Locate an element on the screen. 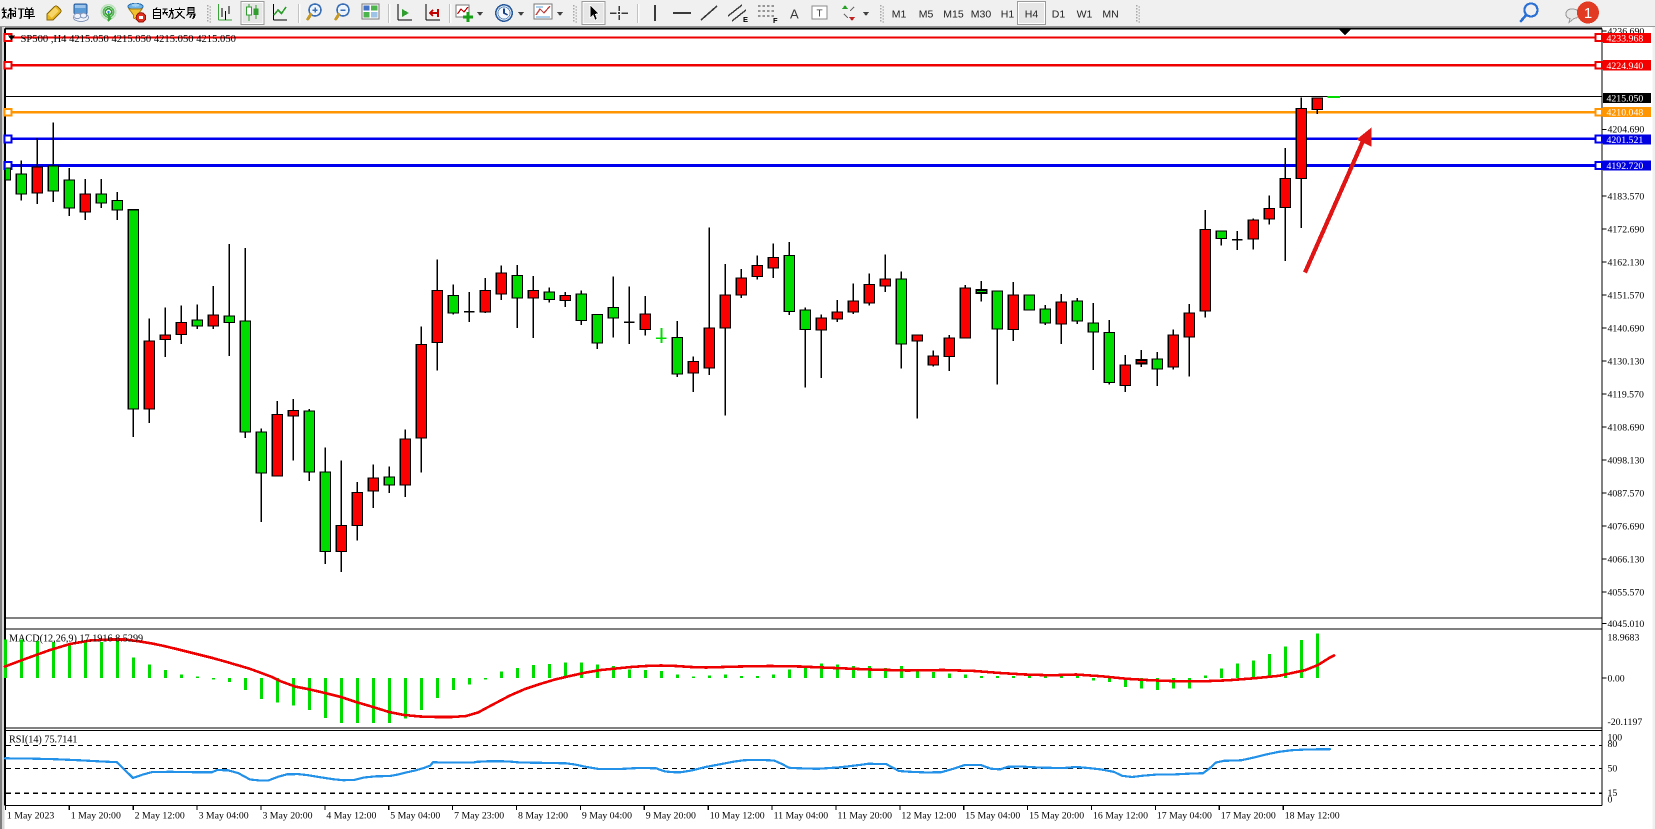 The height and width of the screenshot is (829, 1655). svg-text: 0 is located at coordinates (1610, 800).